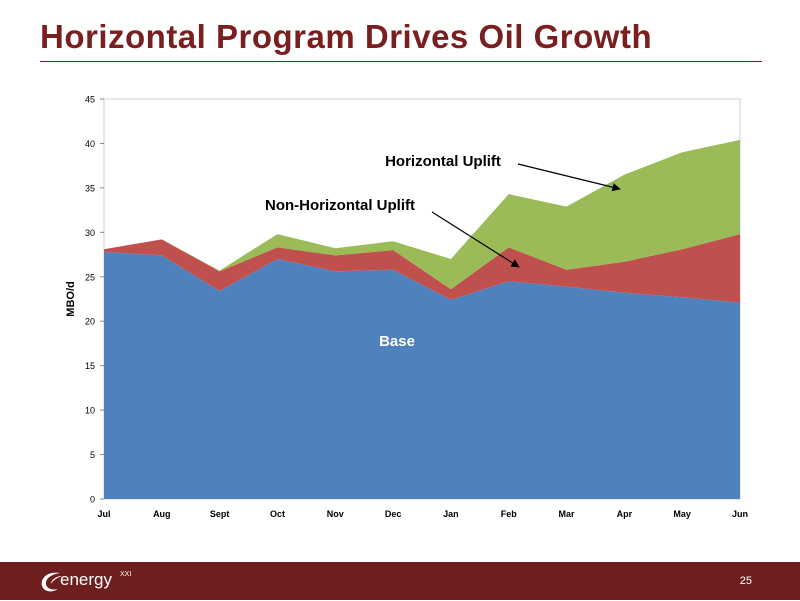 The height and width of the screenshot is (601, 800). What do you see at coordinates (92, 455) in the screenshot?
I see `y-tick-label: 5` at bounding box center [92, 455].